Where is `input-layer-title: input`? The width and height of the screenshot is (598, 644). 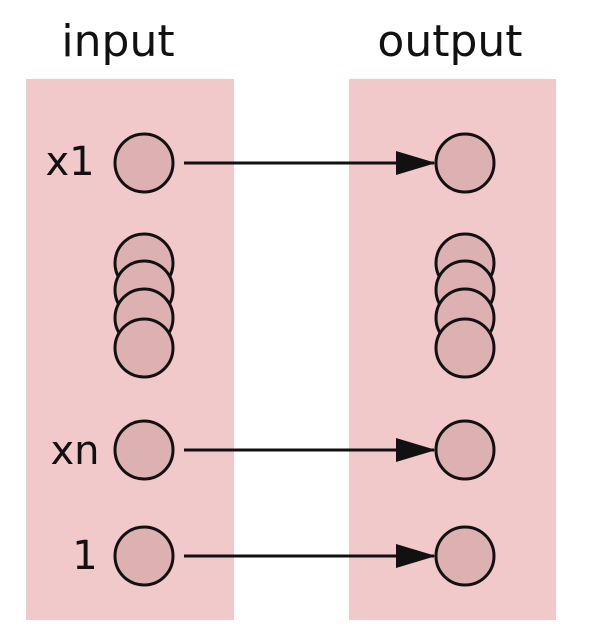 input-layer-title: input is located at coordinates (117, 41).